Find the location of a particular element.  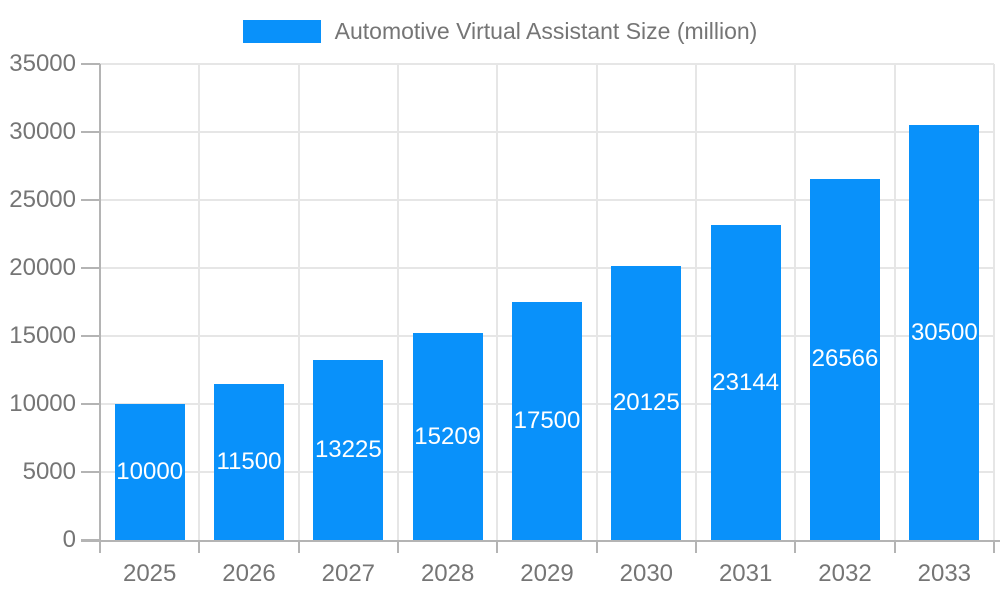

x-axis-label: 2025 is located at coordinates (149, 573).